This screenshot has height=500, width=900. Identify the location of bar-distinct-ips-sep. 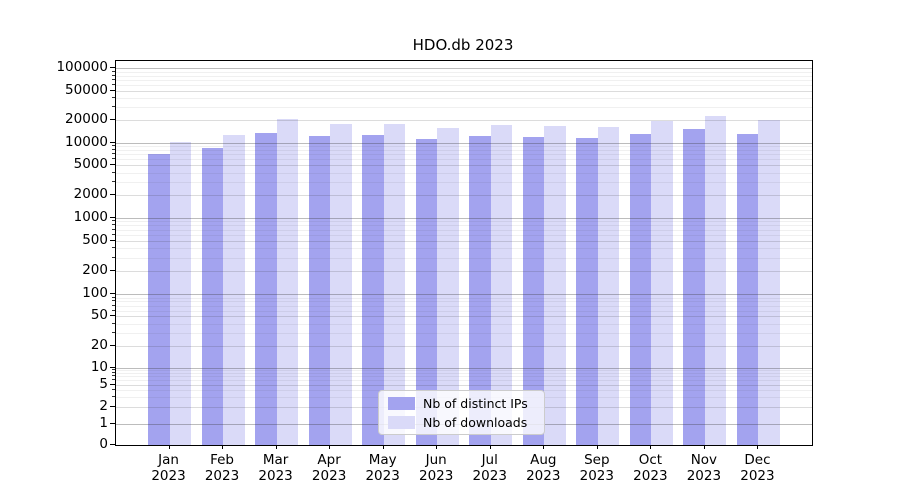
(587, 291).